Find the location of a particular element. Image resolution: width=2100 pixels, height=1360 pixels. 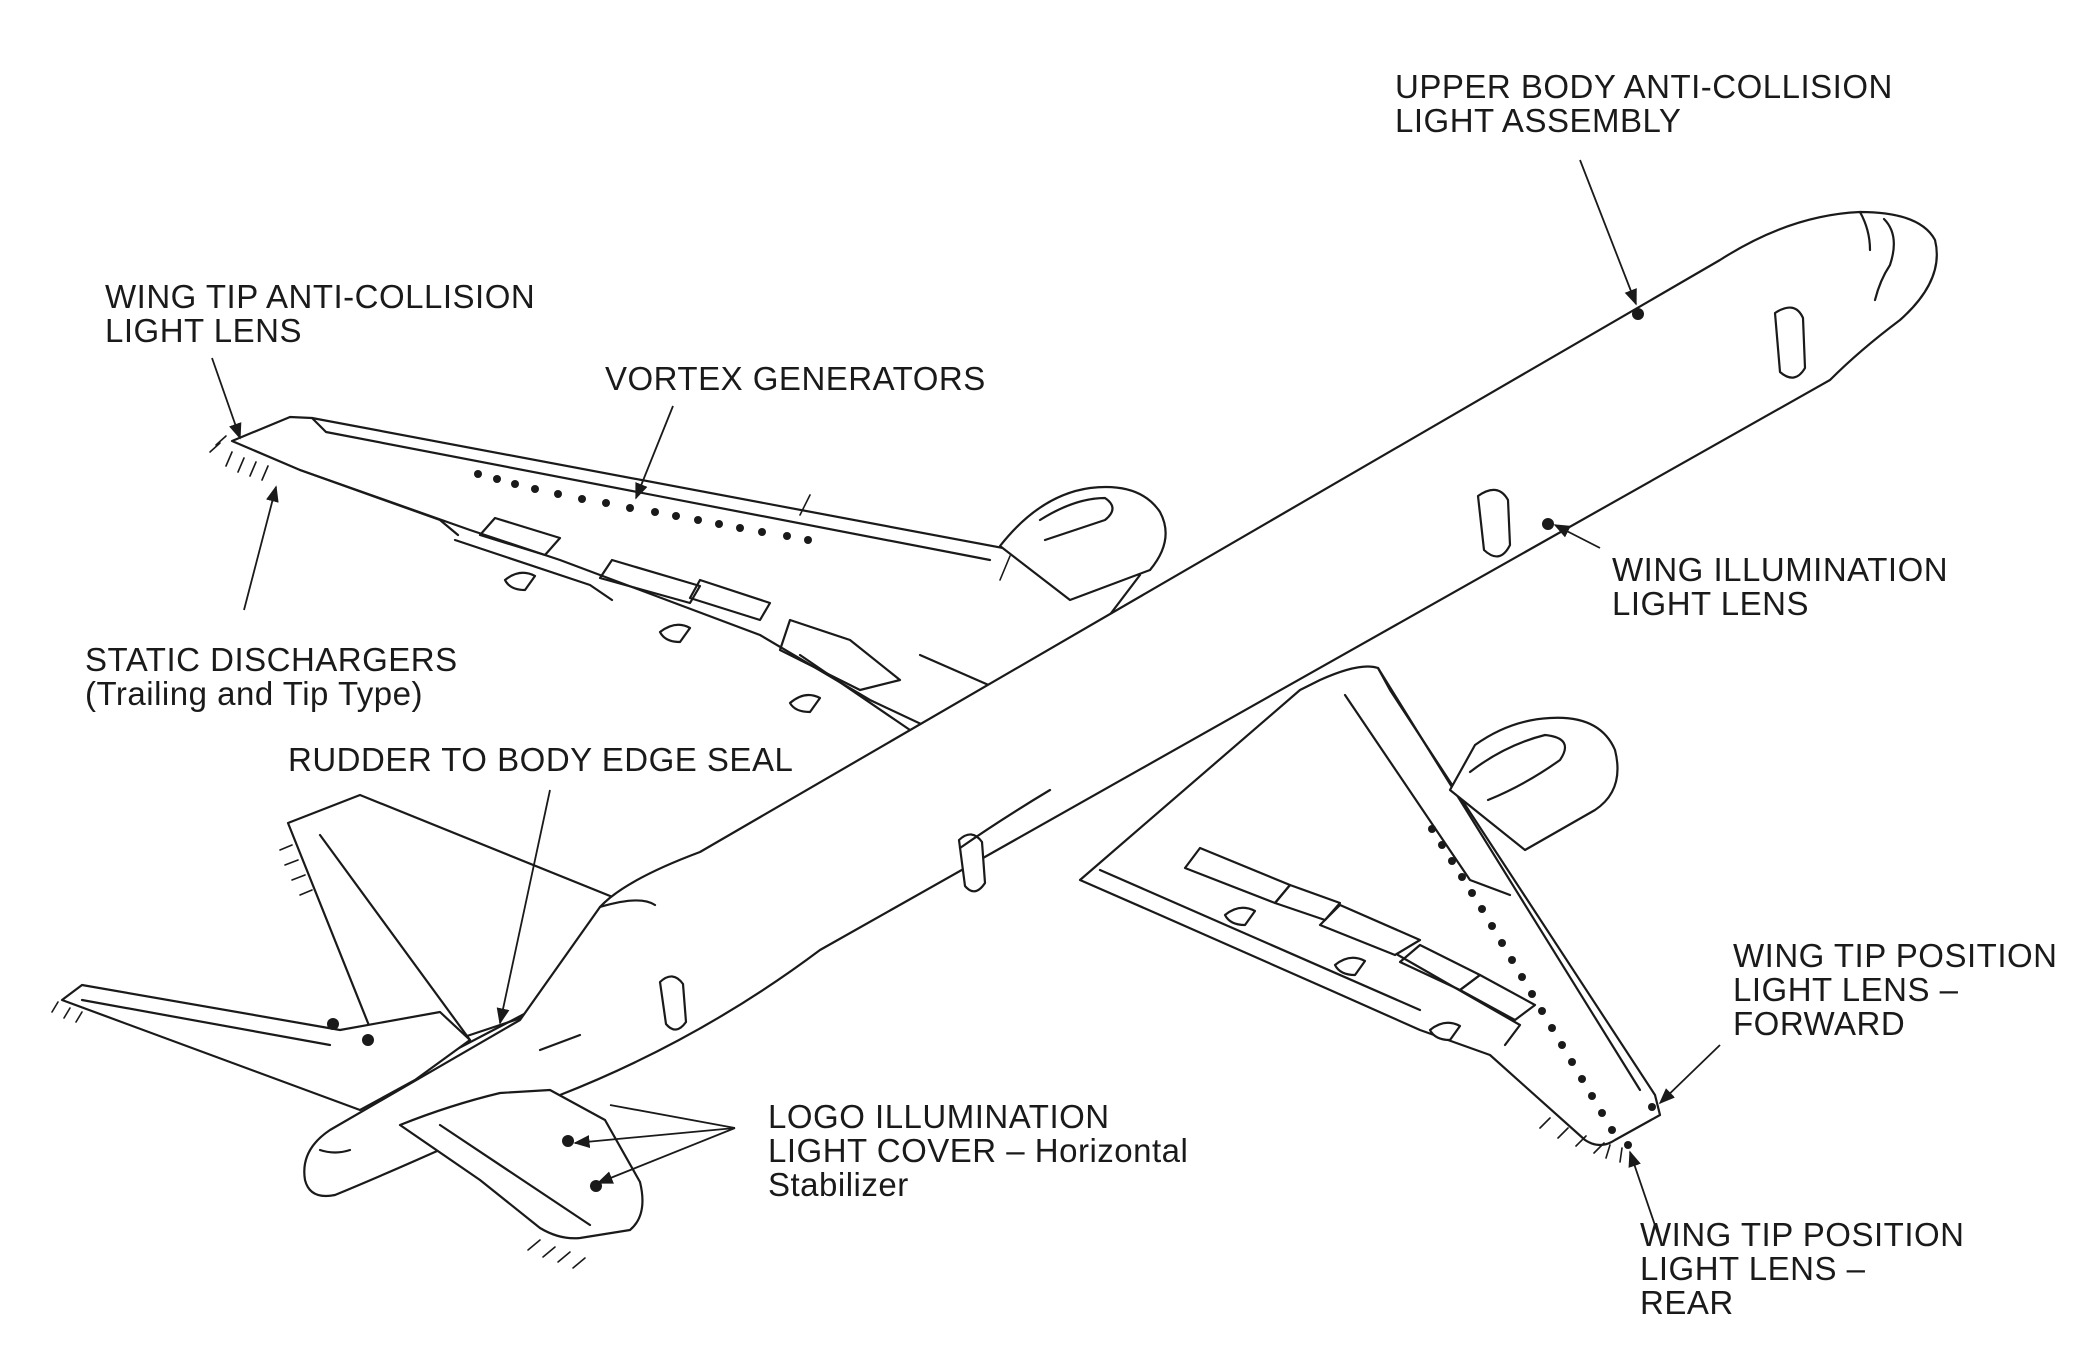

label-rudder-seal: RUDDER TO BODY EDGE SEAL is located at coordinates (541, 759).